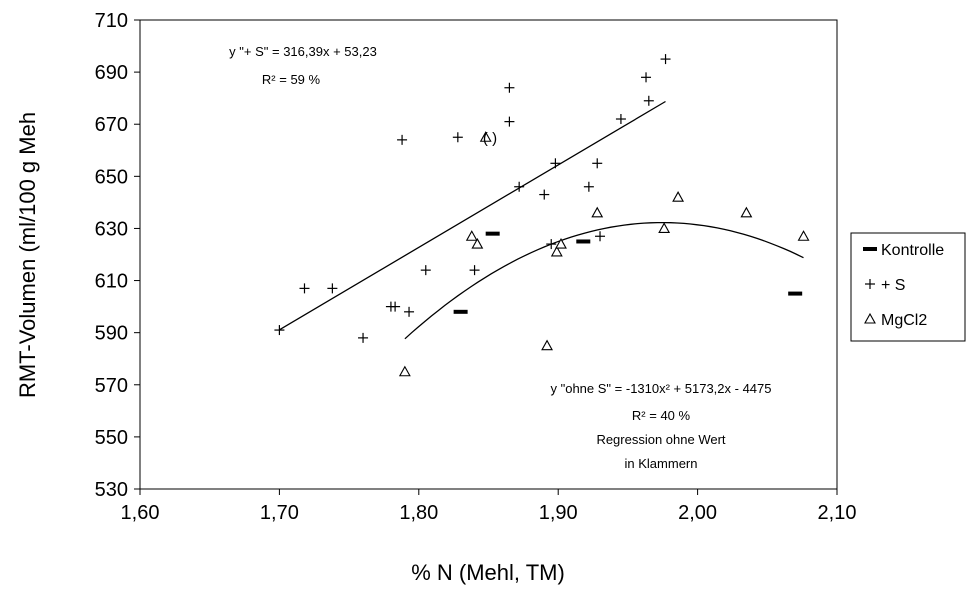 This screenshot has width=967, height=589. What do you see at coordinates (558, 513) in the screenshot?
I see `x-tick-label: 1,90` at bounding box center [558, 513].